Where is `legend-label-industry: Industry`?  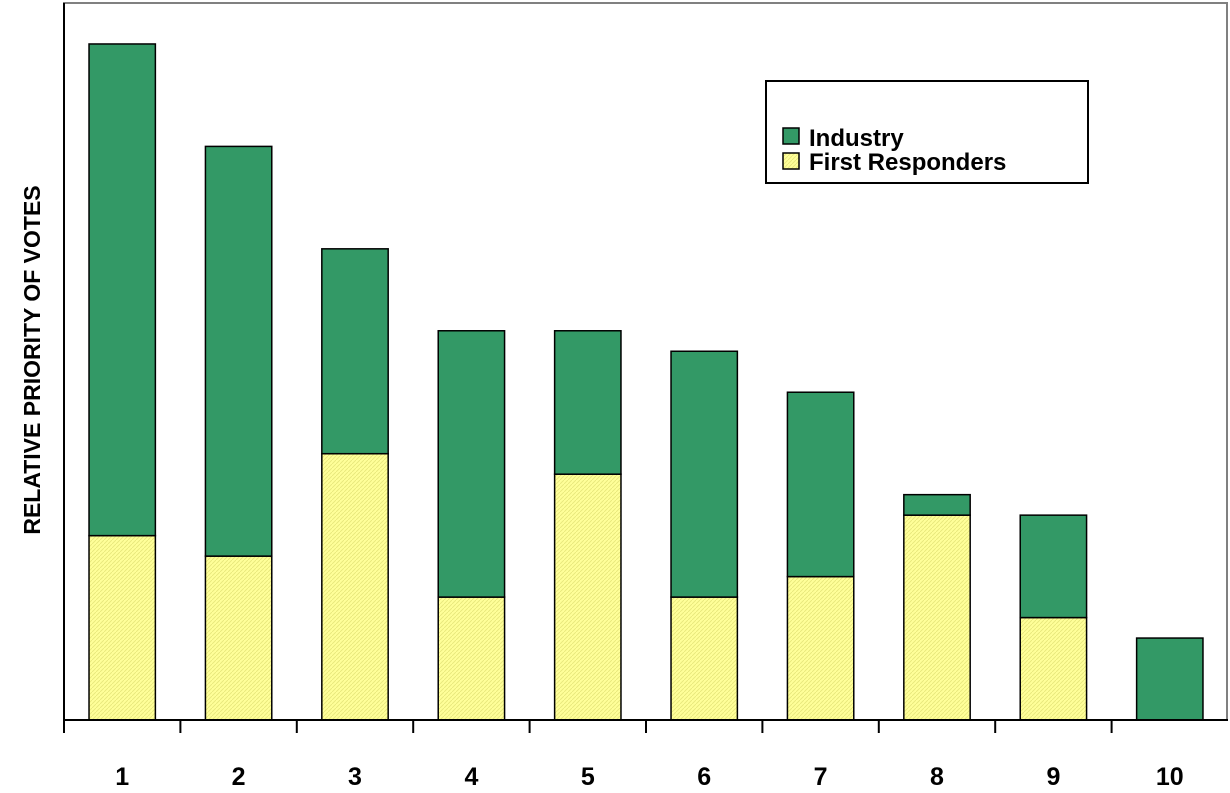
legend-label-industry: Industry is located at coordinates (856, 138).